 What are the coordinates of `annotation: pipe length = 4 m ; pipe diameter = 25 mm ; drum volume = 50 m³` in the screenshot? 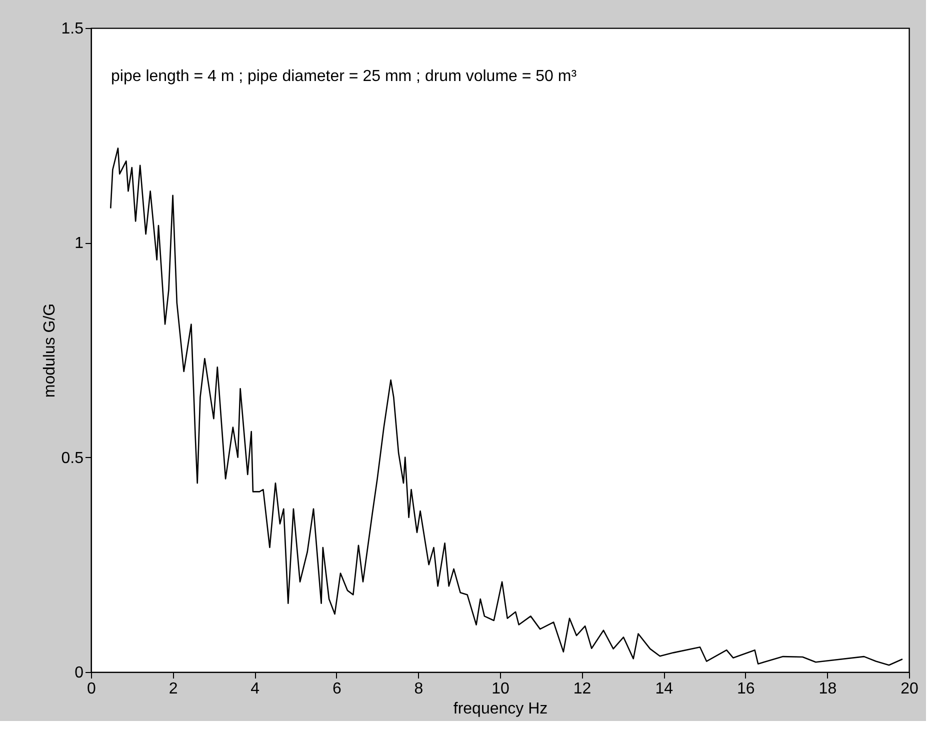 It's located at (344, 76).